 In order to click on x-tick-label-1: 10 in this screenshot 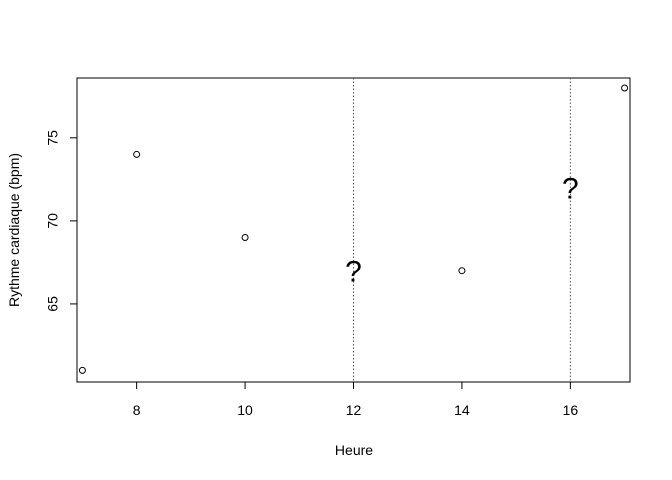, I will do `click(245, 410)`.